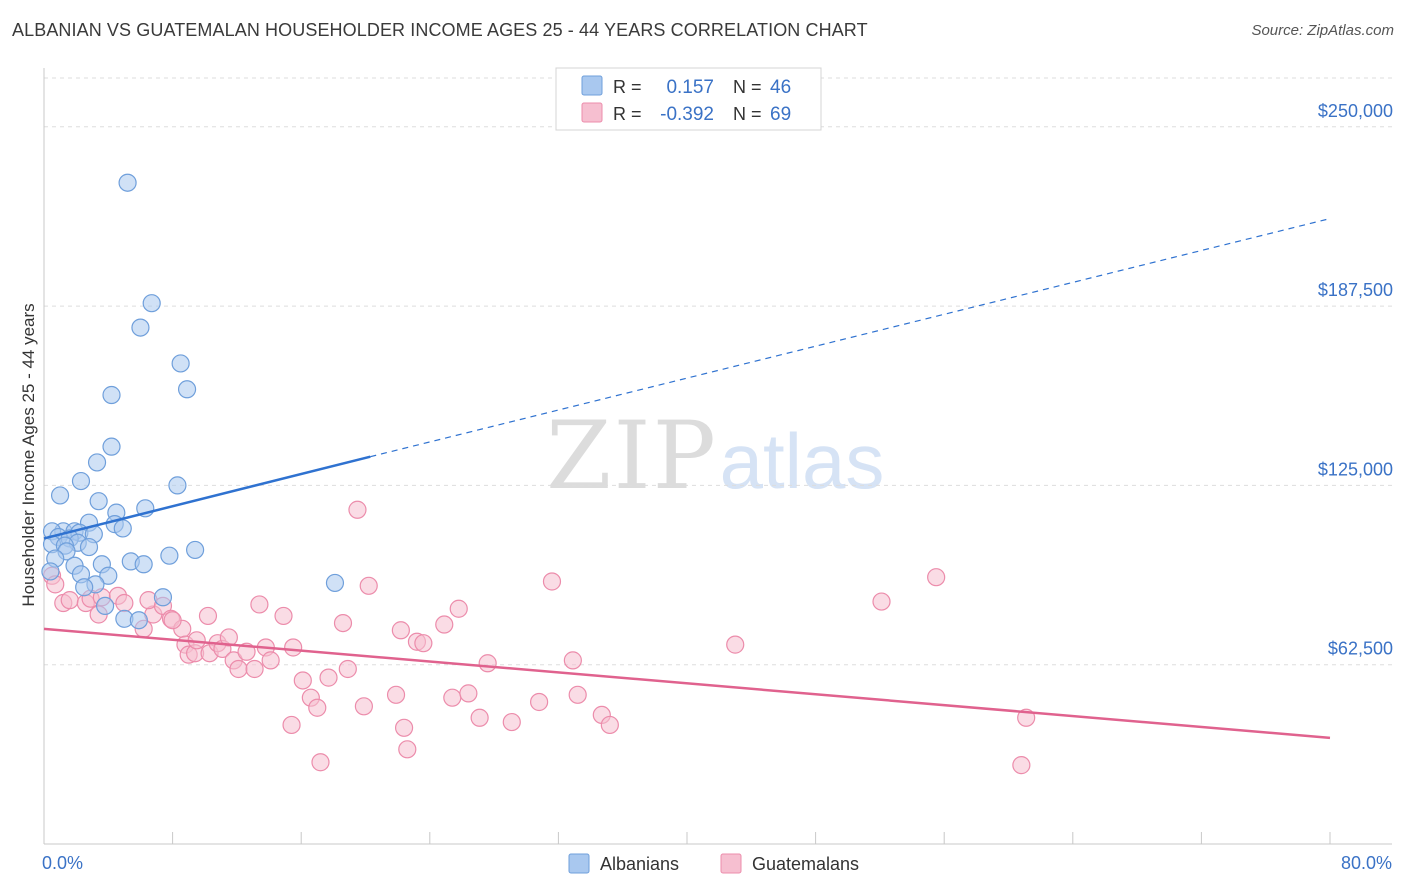  I want to click on watermark-atlas: atlas, so click(802, 461).